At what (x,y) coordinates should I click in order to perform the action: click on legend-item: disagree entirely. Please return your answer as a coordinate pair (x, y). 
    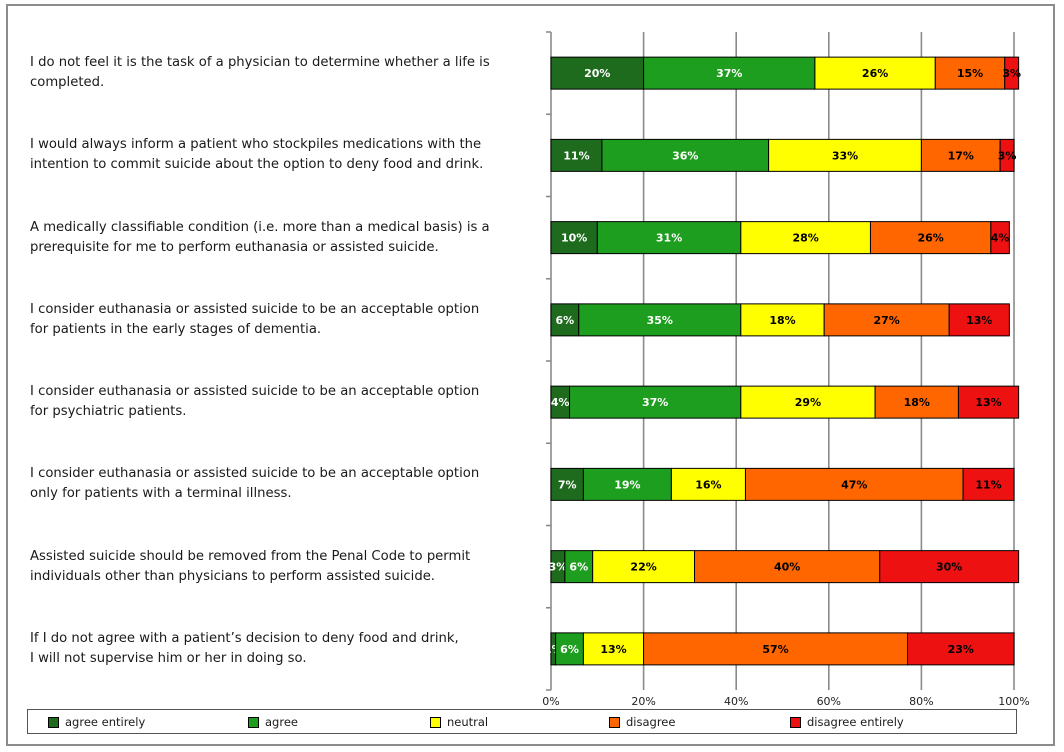
    Looking at the image, I should click on (847, 722).